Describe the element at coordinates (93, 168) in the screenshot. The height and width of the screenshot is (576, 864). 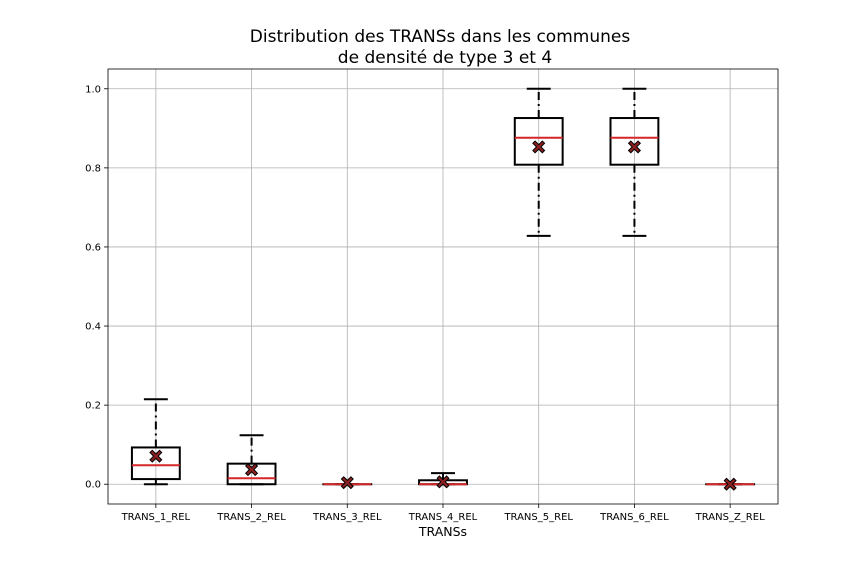
I see `y-tick-label: 0.8` at that location.